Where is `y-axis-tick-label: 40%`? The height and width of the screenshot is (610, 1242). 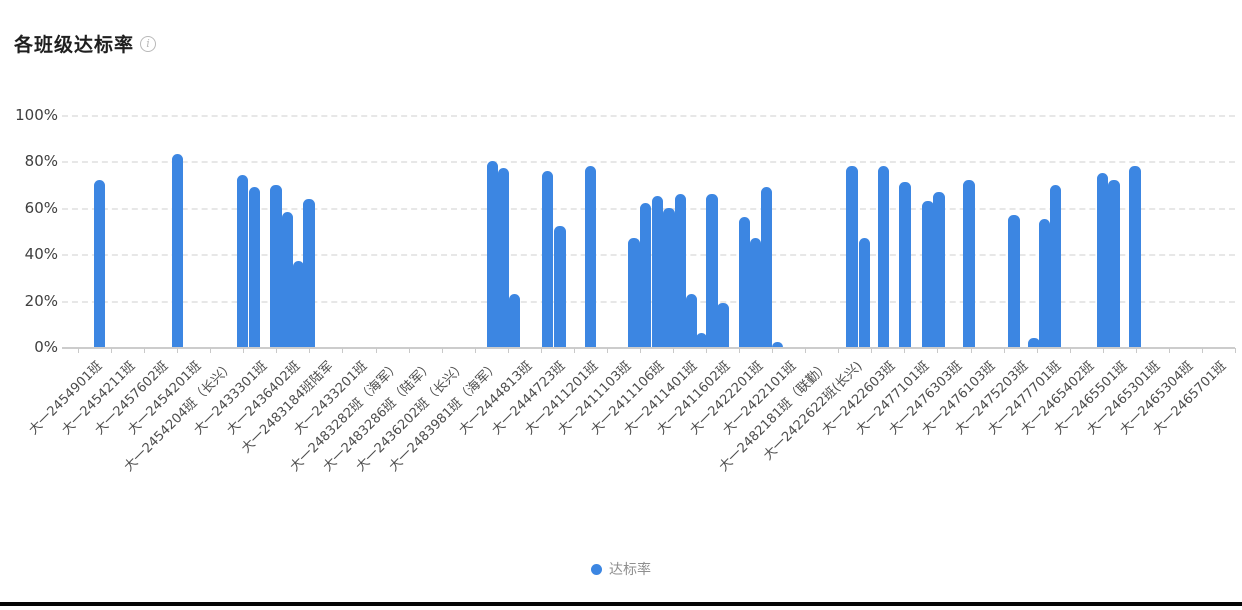
y-axis-tick-label: 40% is located at coordinates (41, 254).